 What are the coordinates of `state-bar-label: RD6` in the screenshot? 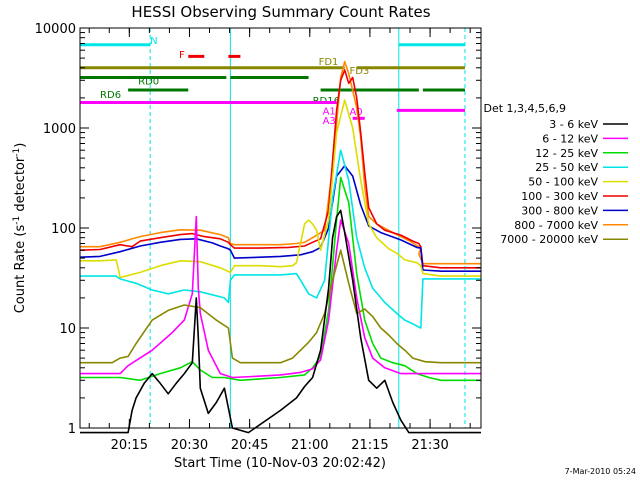 It's located at (110, 95).